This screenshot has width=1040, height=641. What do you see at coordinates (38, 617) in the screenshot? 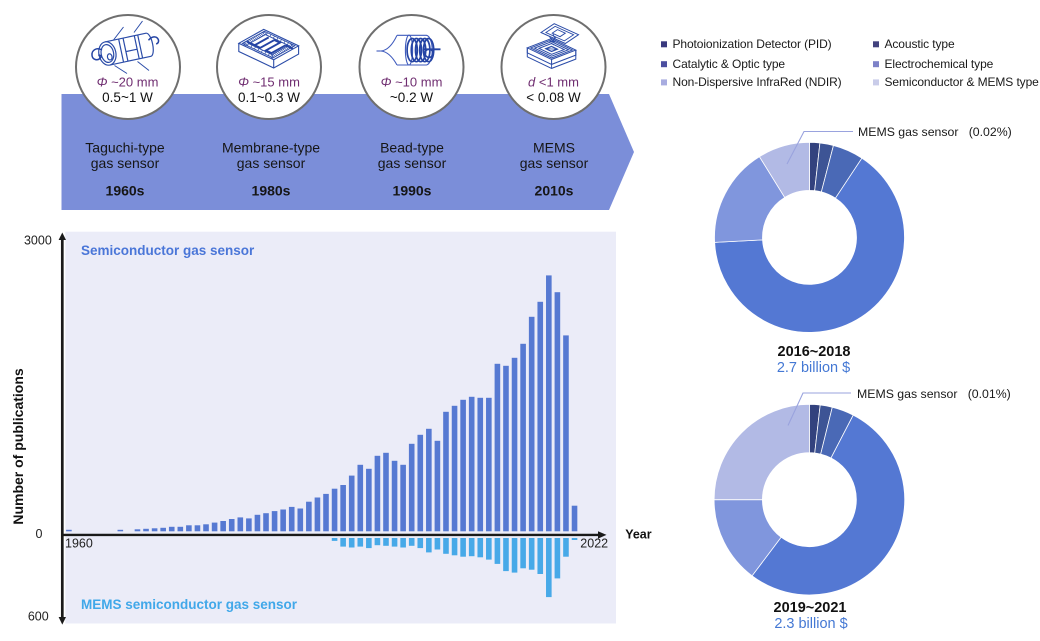
I see `svg-text: 600` at bounding box center [38, 617].